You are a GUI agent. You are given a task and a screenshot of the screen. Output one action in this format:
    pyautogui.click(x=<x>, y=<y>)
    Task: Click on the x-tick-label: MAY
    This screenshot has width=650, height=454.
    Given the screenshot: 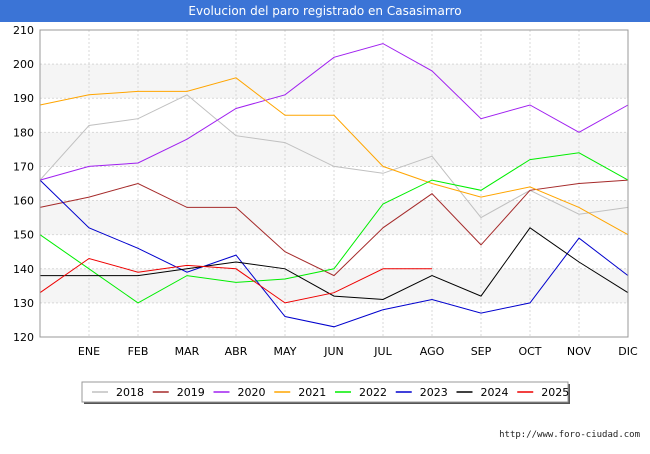 What is the action you would take?
    pyautogui.click(x=285, y=351)
    